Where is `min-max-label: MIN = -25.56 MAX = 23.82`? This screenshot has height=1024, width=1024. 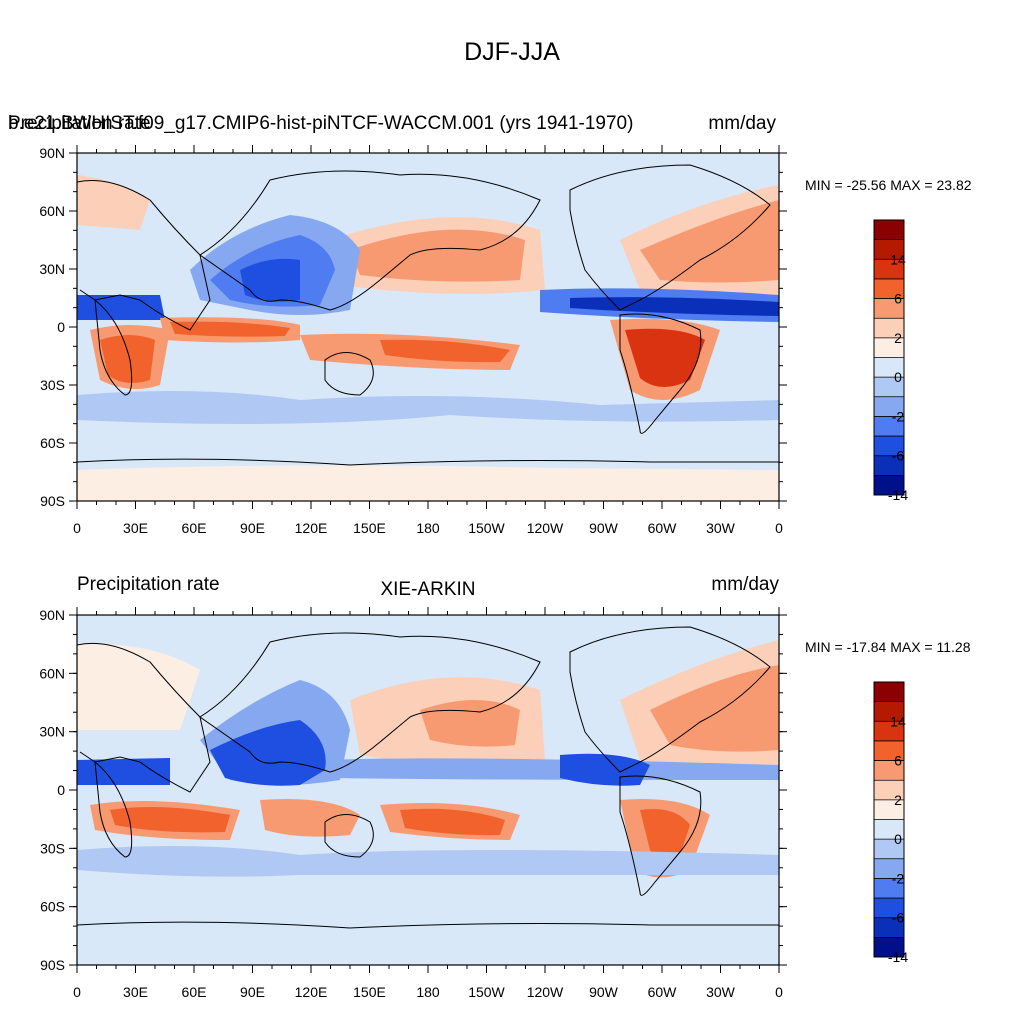
min-max-label: MIN = -25.56 MAX = 23.82 is located at coordinates (888, 185).